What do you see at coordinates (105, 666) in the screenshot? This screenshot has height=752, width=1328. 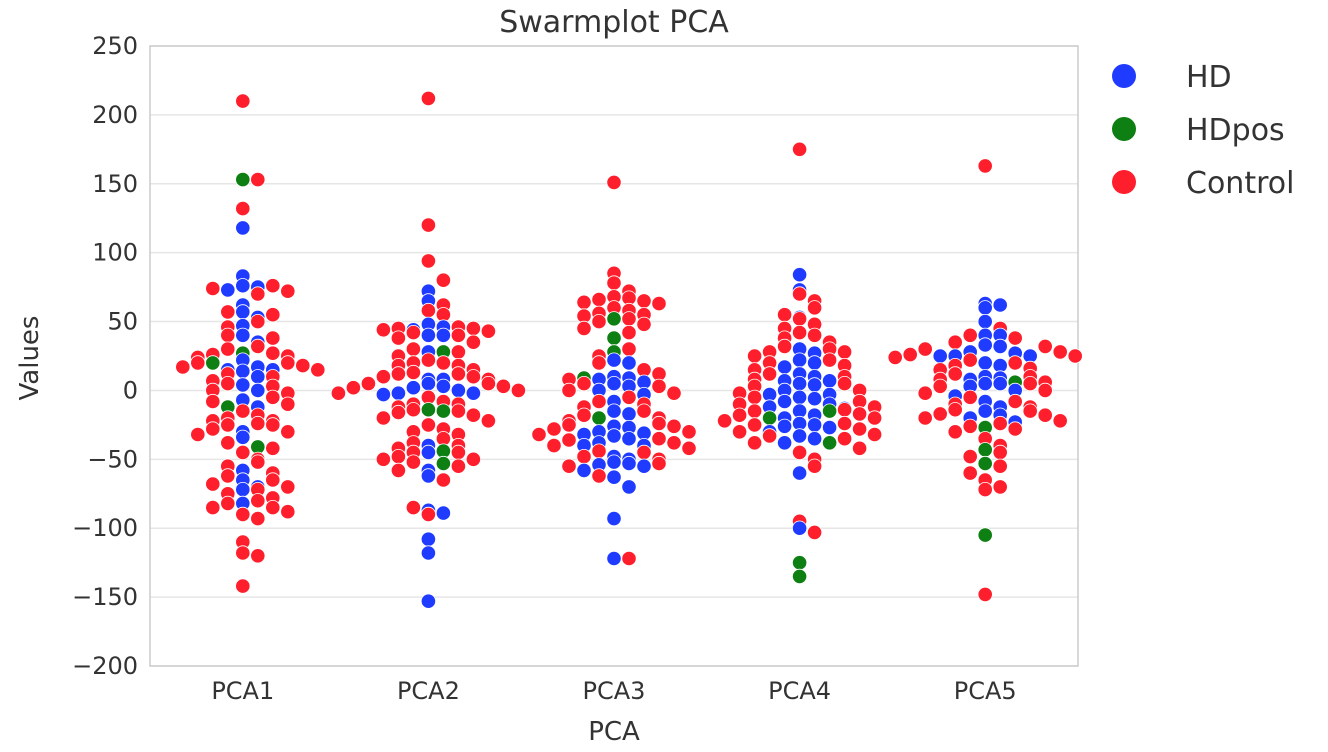 I see `y-tick-label: −200` at bounding box center [105, 666].